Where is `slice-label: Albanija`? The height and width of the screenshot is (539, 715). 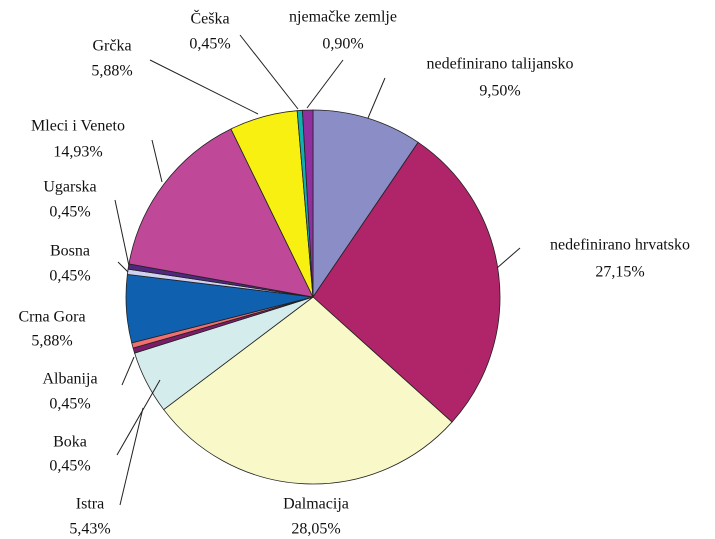 slice-label: Albanija is located at coordinates (69, 379).